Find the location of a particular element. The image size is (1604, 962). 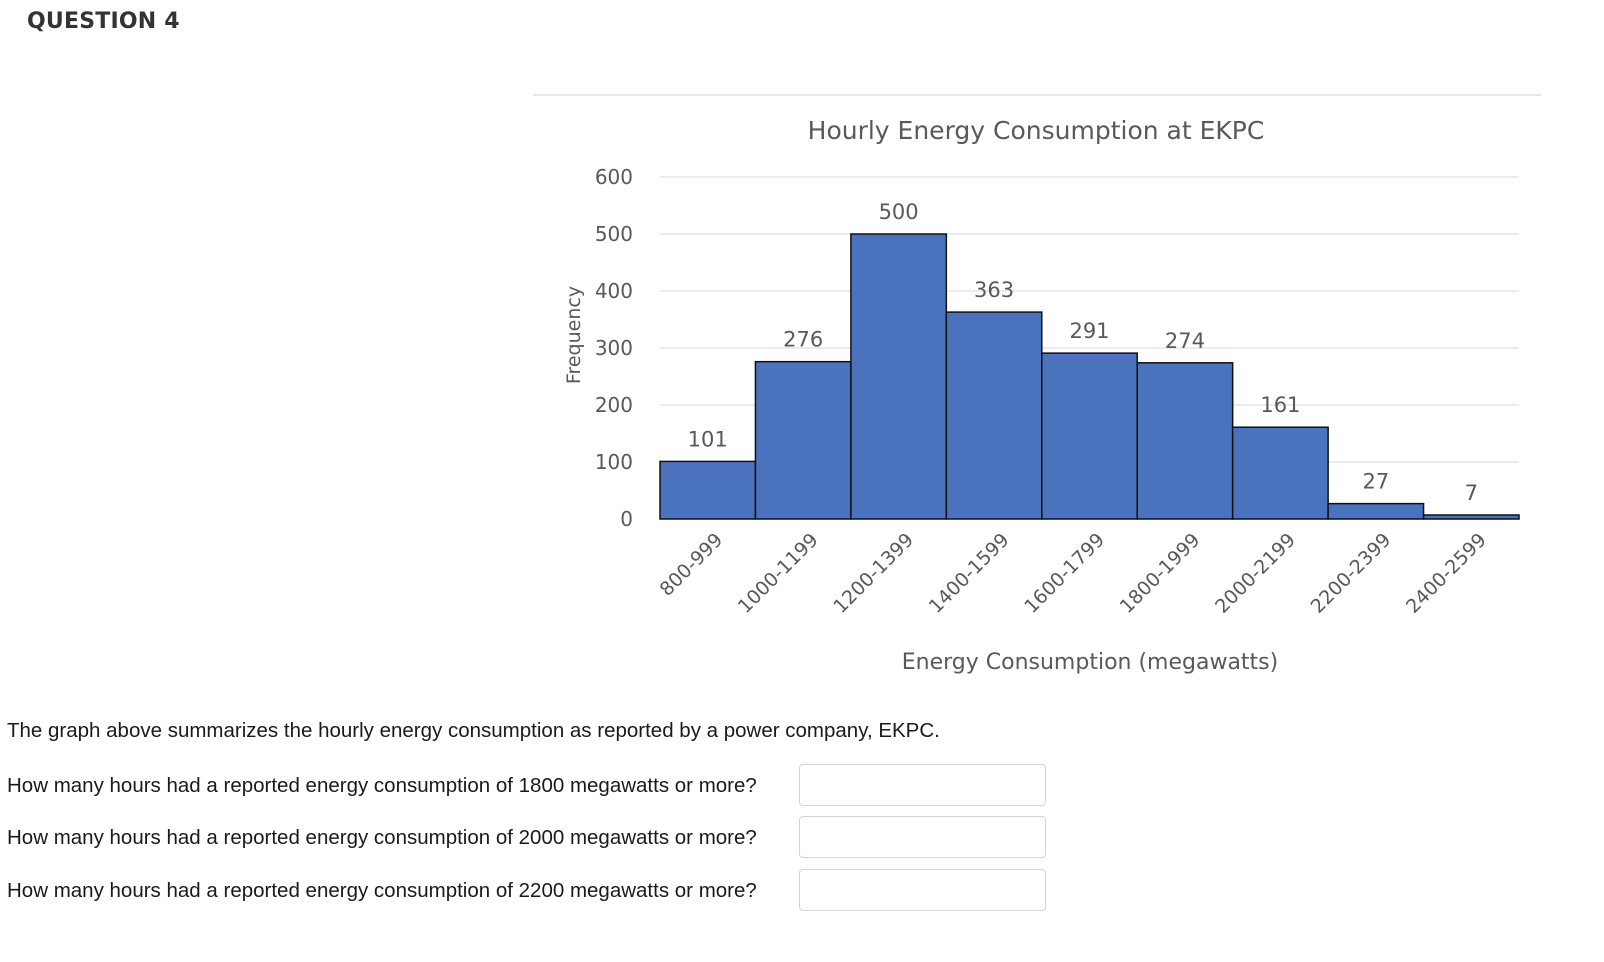

x-tick-label: 1800-1999 is located at coordinates (1160, 573).